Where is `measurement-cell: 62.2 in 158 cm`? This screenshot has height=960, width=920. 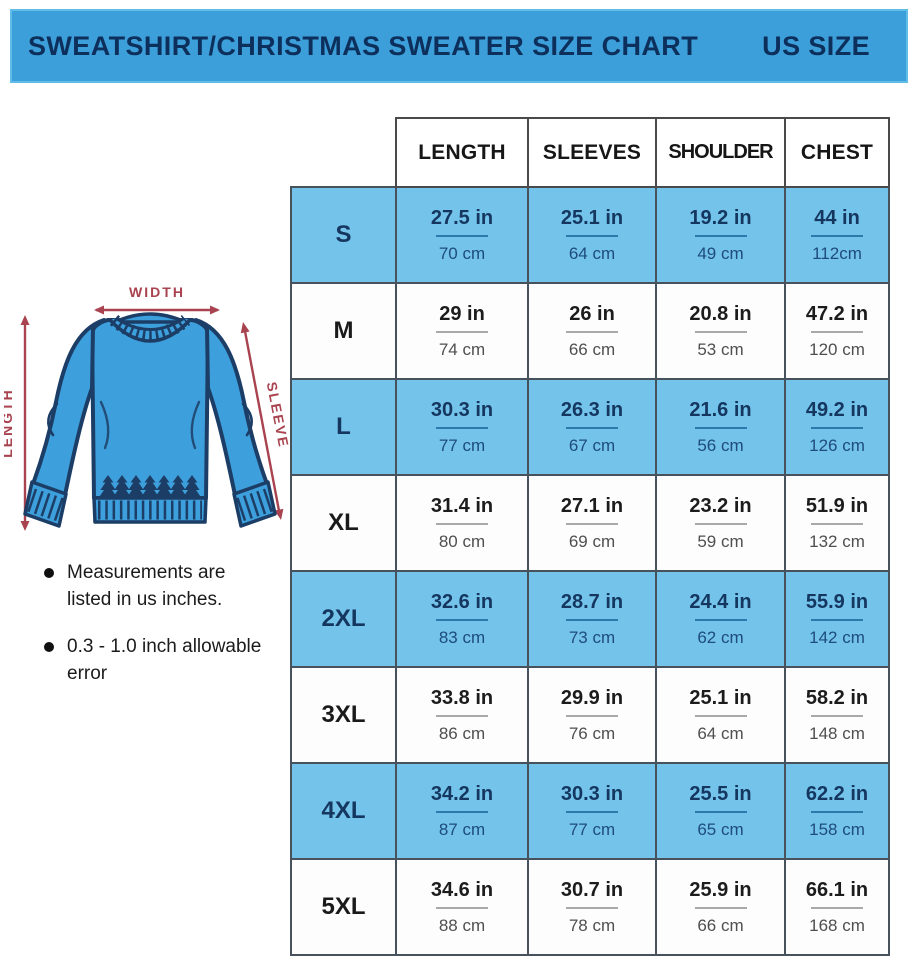
measurement-cell: 62.2 in 158 cm is located at coordinates (837, 811).